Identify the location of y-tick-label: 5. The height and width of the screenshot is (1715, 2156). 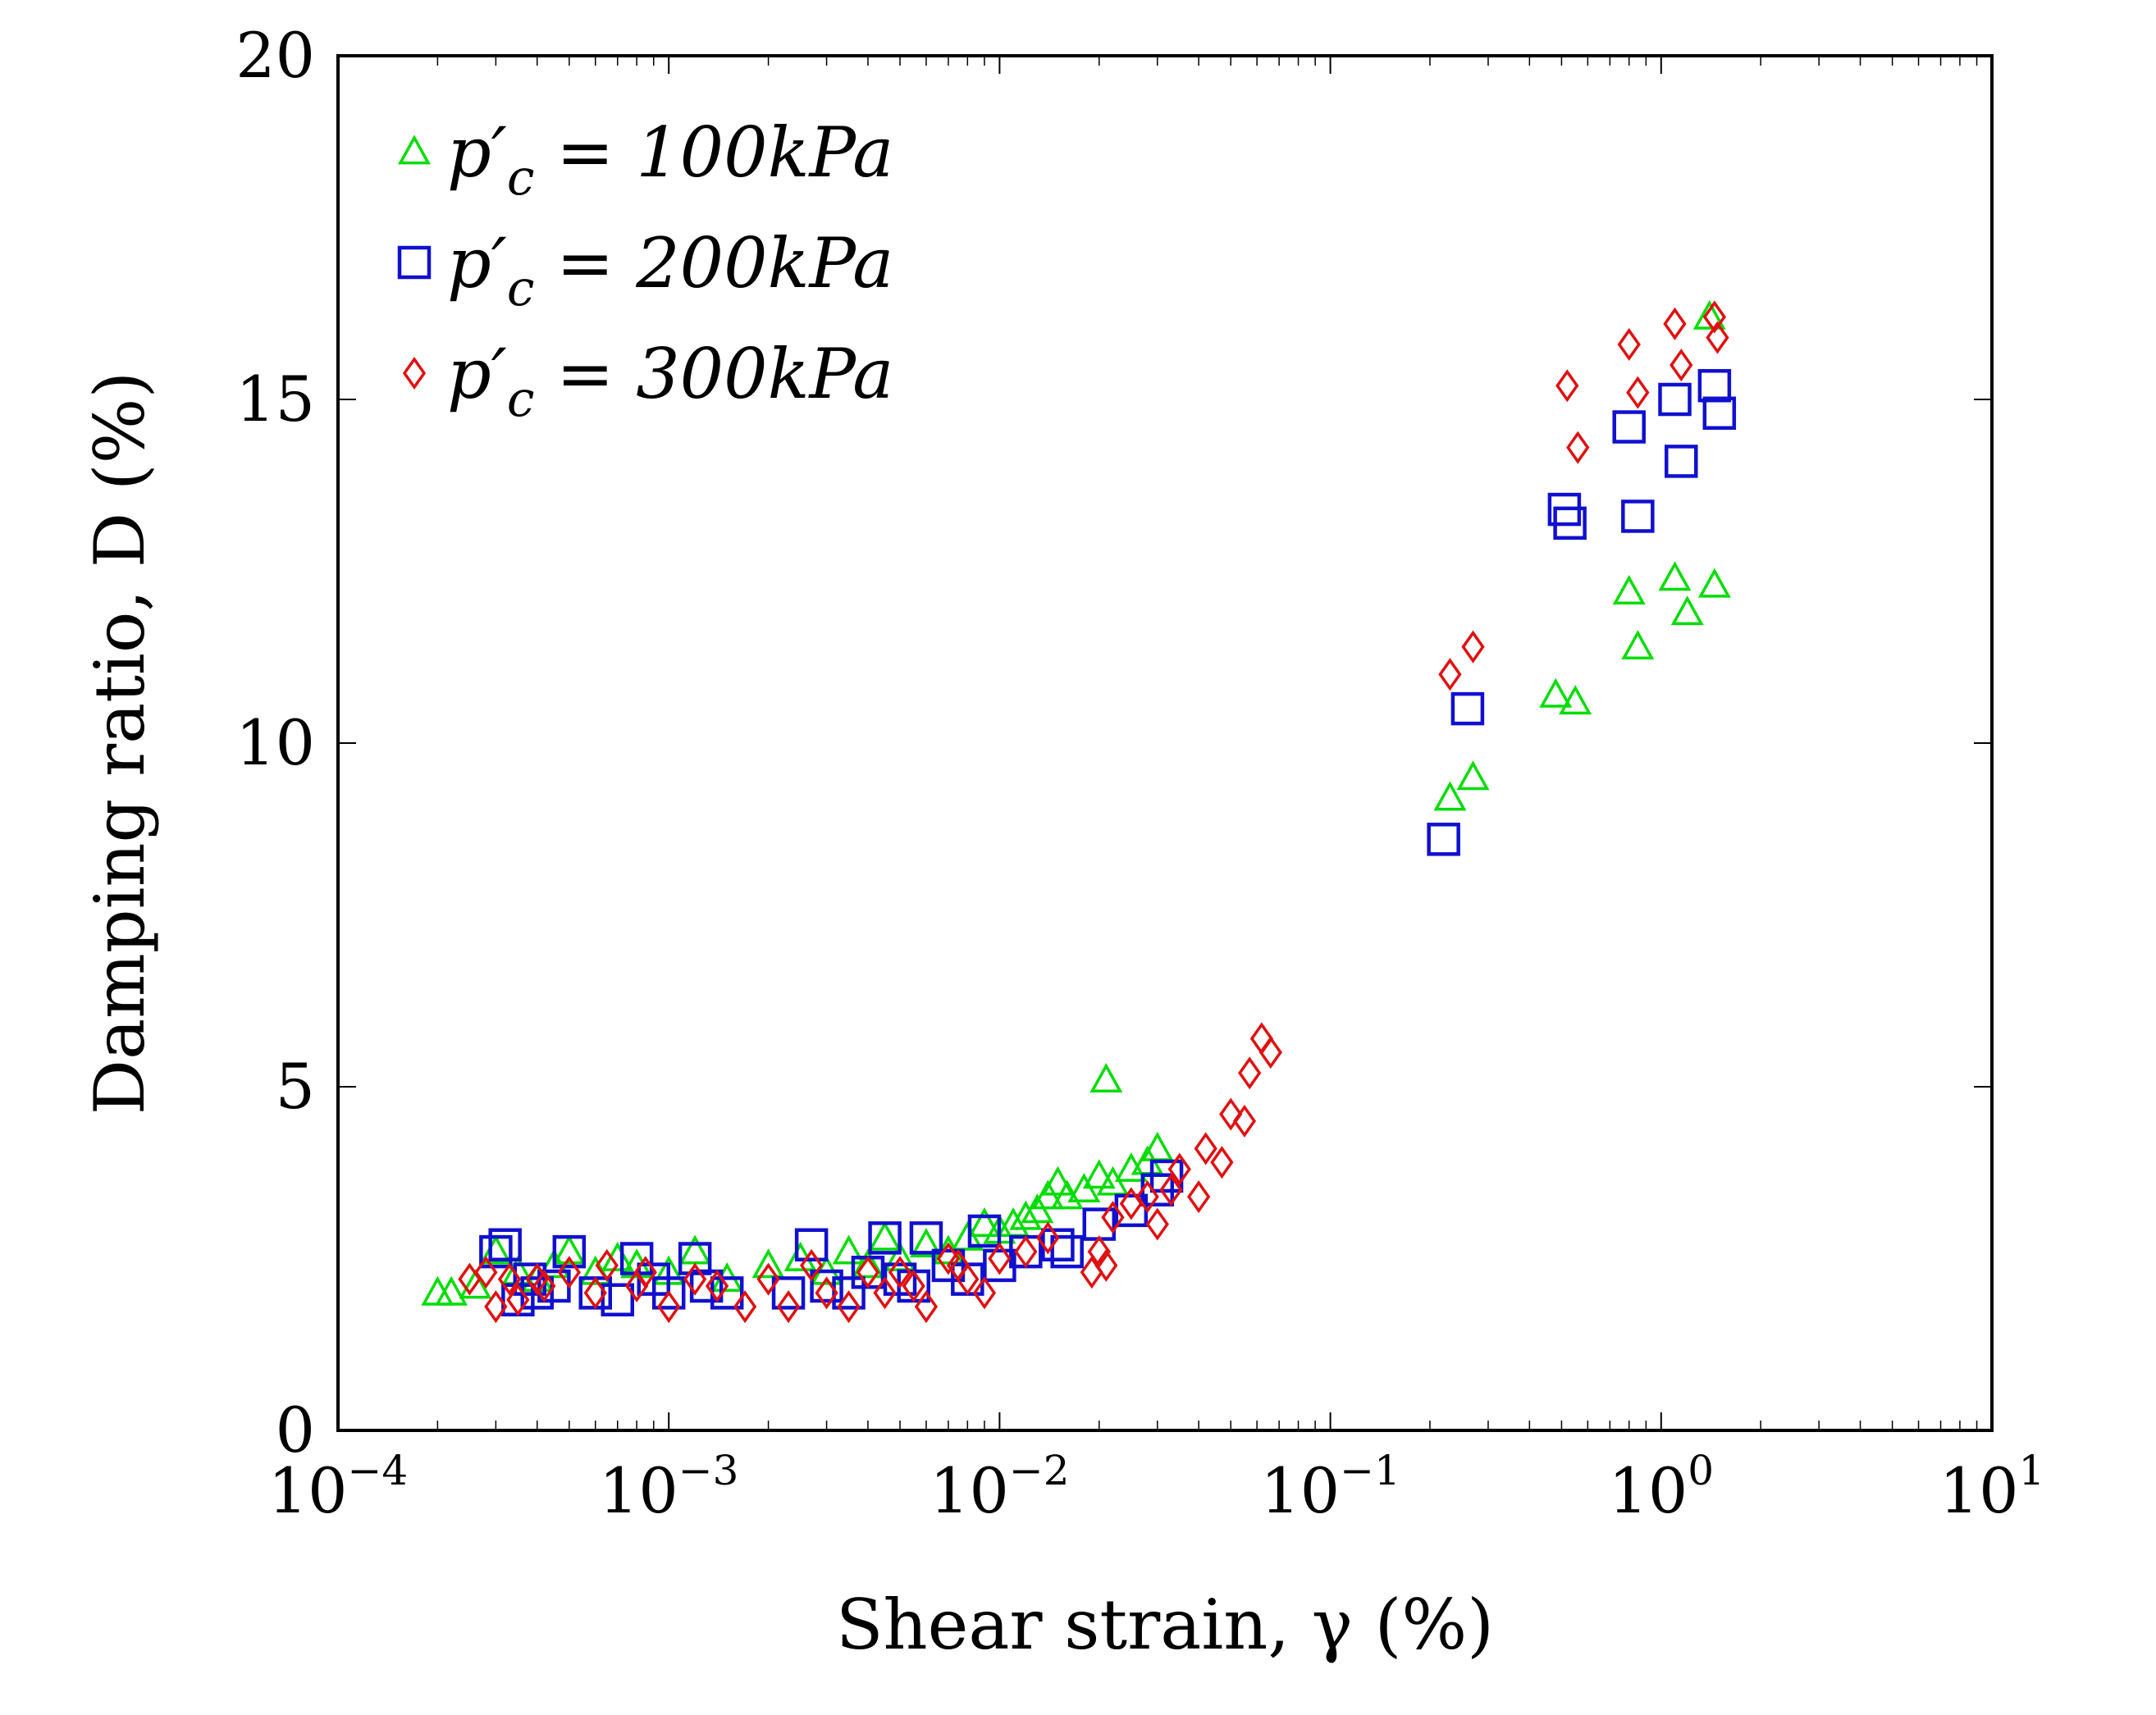
(295, 1087).